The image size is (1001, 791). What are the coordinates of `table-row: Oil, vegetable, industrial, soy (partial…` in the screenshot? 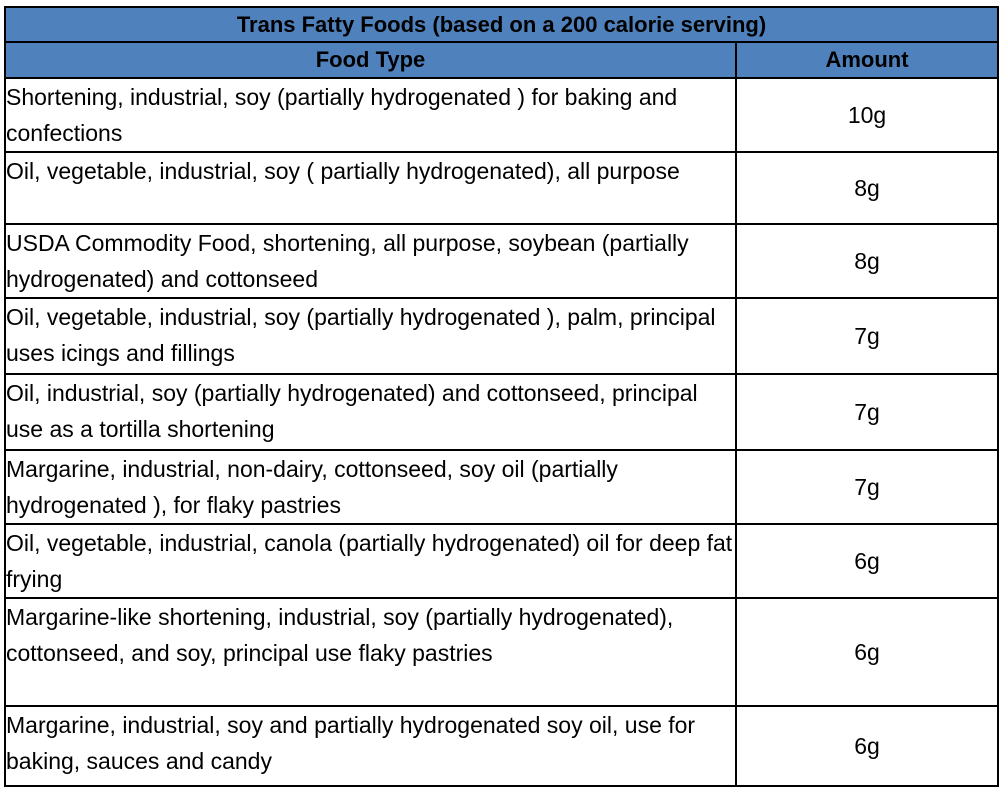 It's located at (502, 336).